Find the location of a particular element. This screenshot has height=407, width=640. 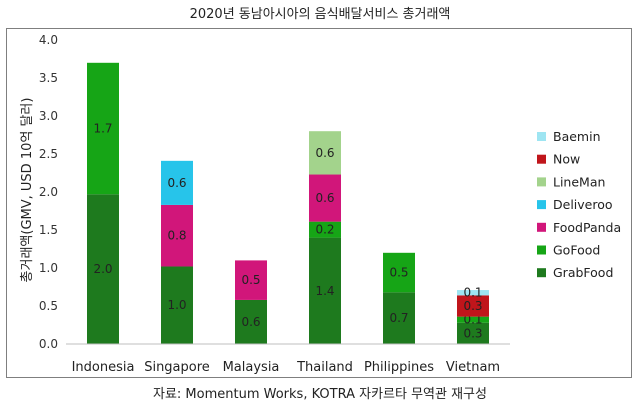

legend-swatch-deliveroo is located at coordinates (541, 205).